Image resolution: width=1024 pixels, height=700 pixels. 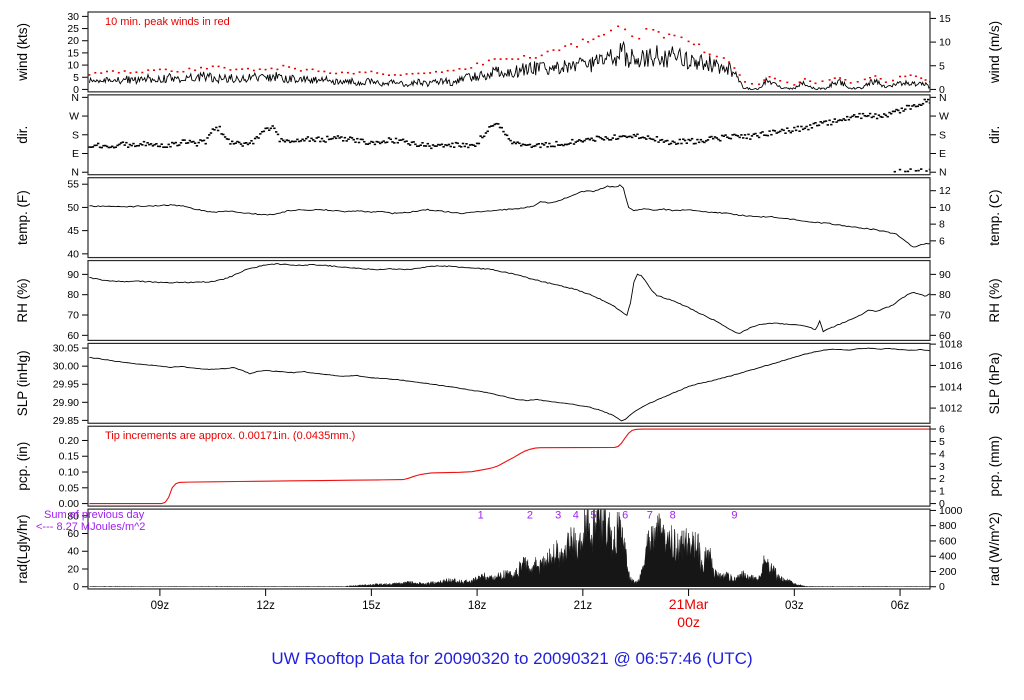 What do you see at coordinates (73, 275) in the screenshot?
I see `y-tick-label: 90` at bounding box center [73, 275].